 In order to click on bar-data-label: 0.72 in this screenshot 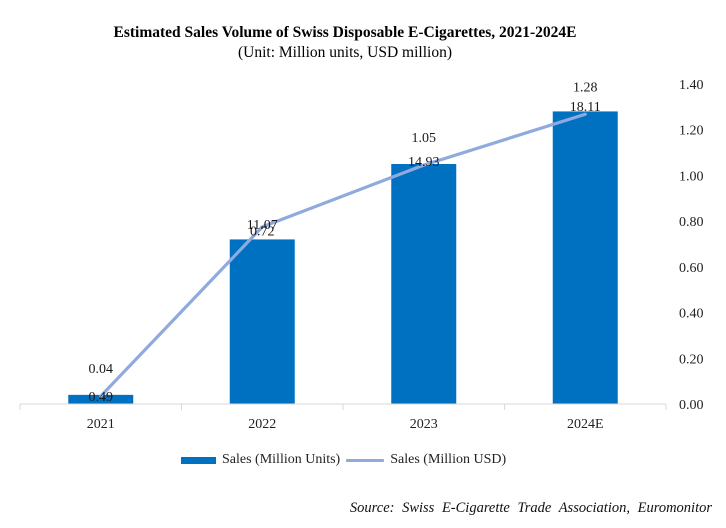, I will do `click(262, 231)`.